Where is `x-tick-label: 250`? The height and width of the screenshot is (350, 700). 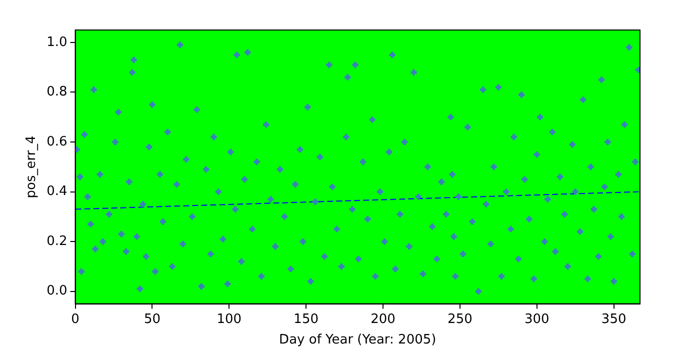
x-tick-label: 250 is located at coordinates (460, 319).